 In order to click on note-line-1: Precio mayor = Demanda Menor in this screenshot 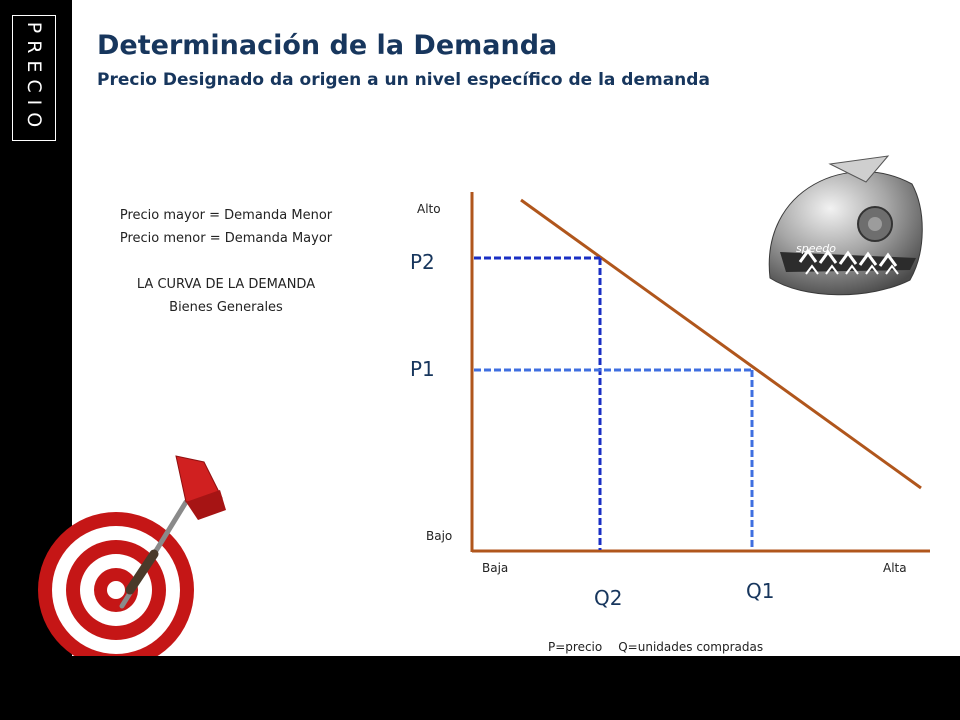, I will do `click(226, 215)`.